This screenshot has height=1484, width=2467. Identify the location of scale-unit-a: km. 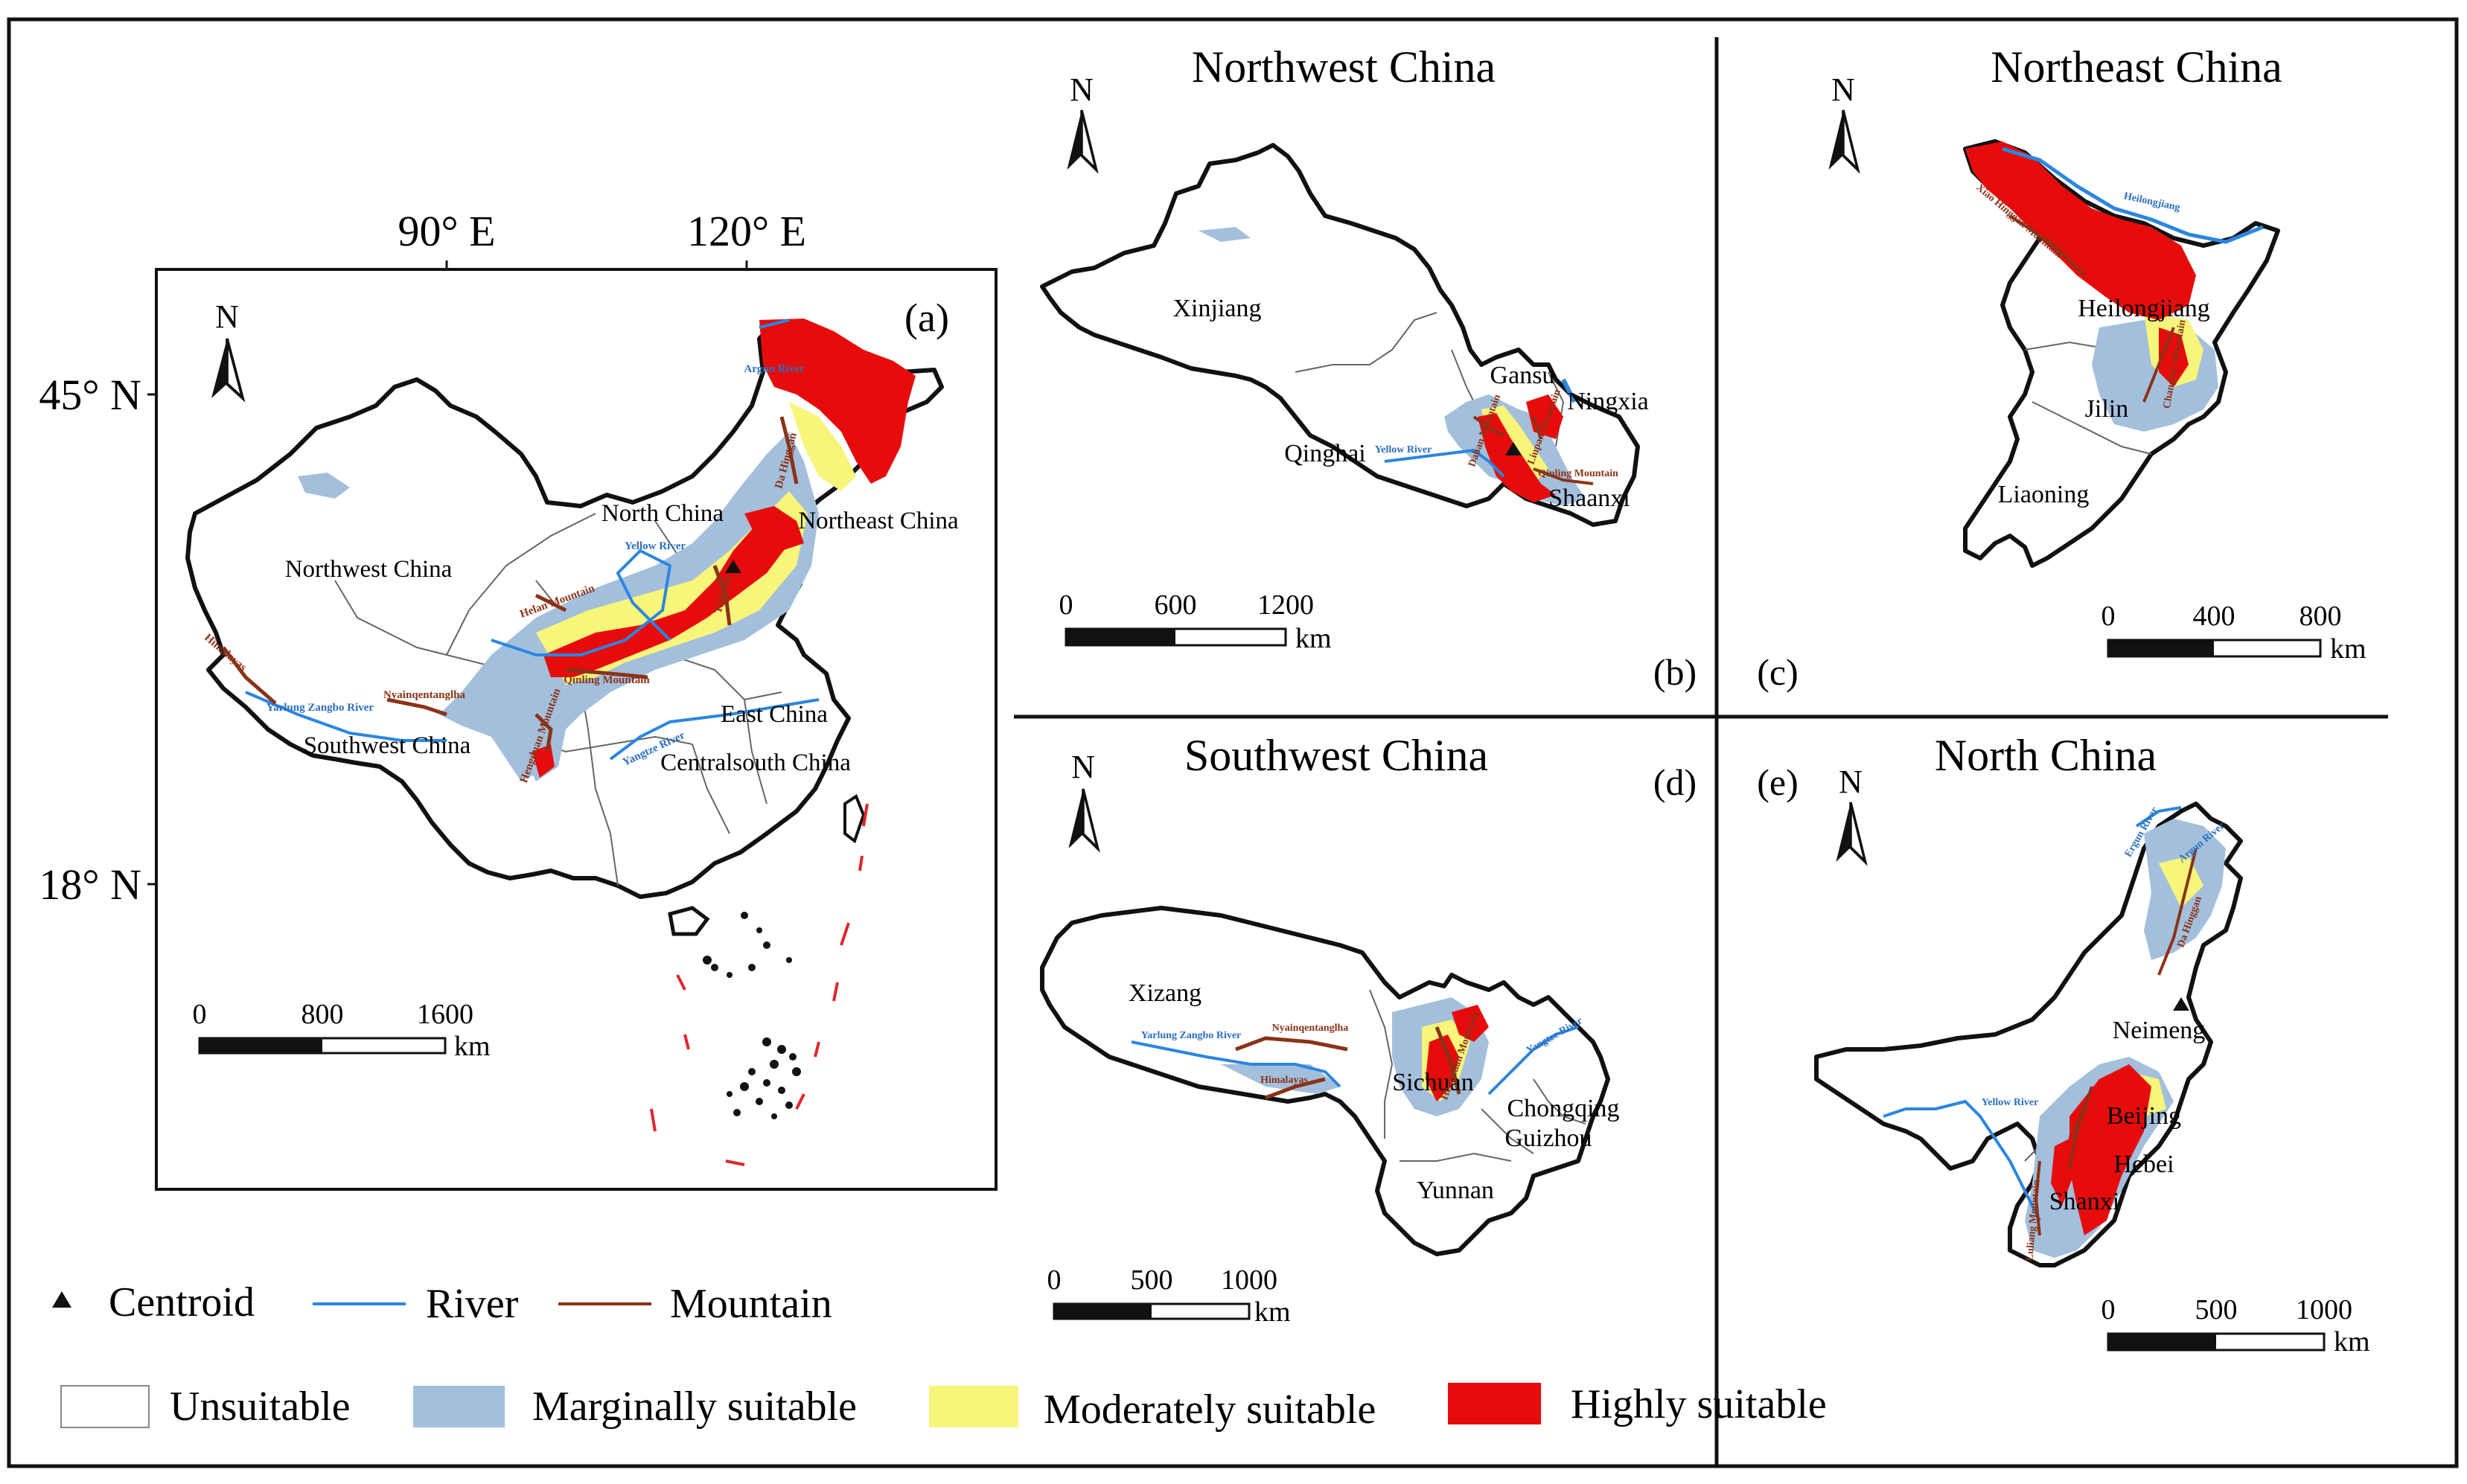
(473, 1046).